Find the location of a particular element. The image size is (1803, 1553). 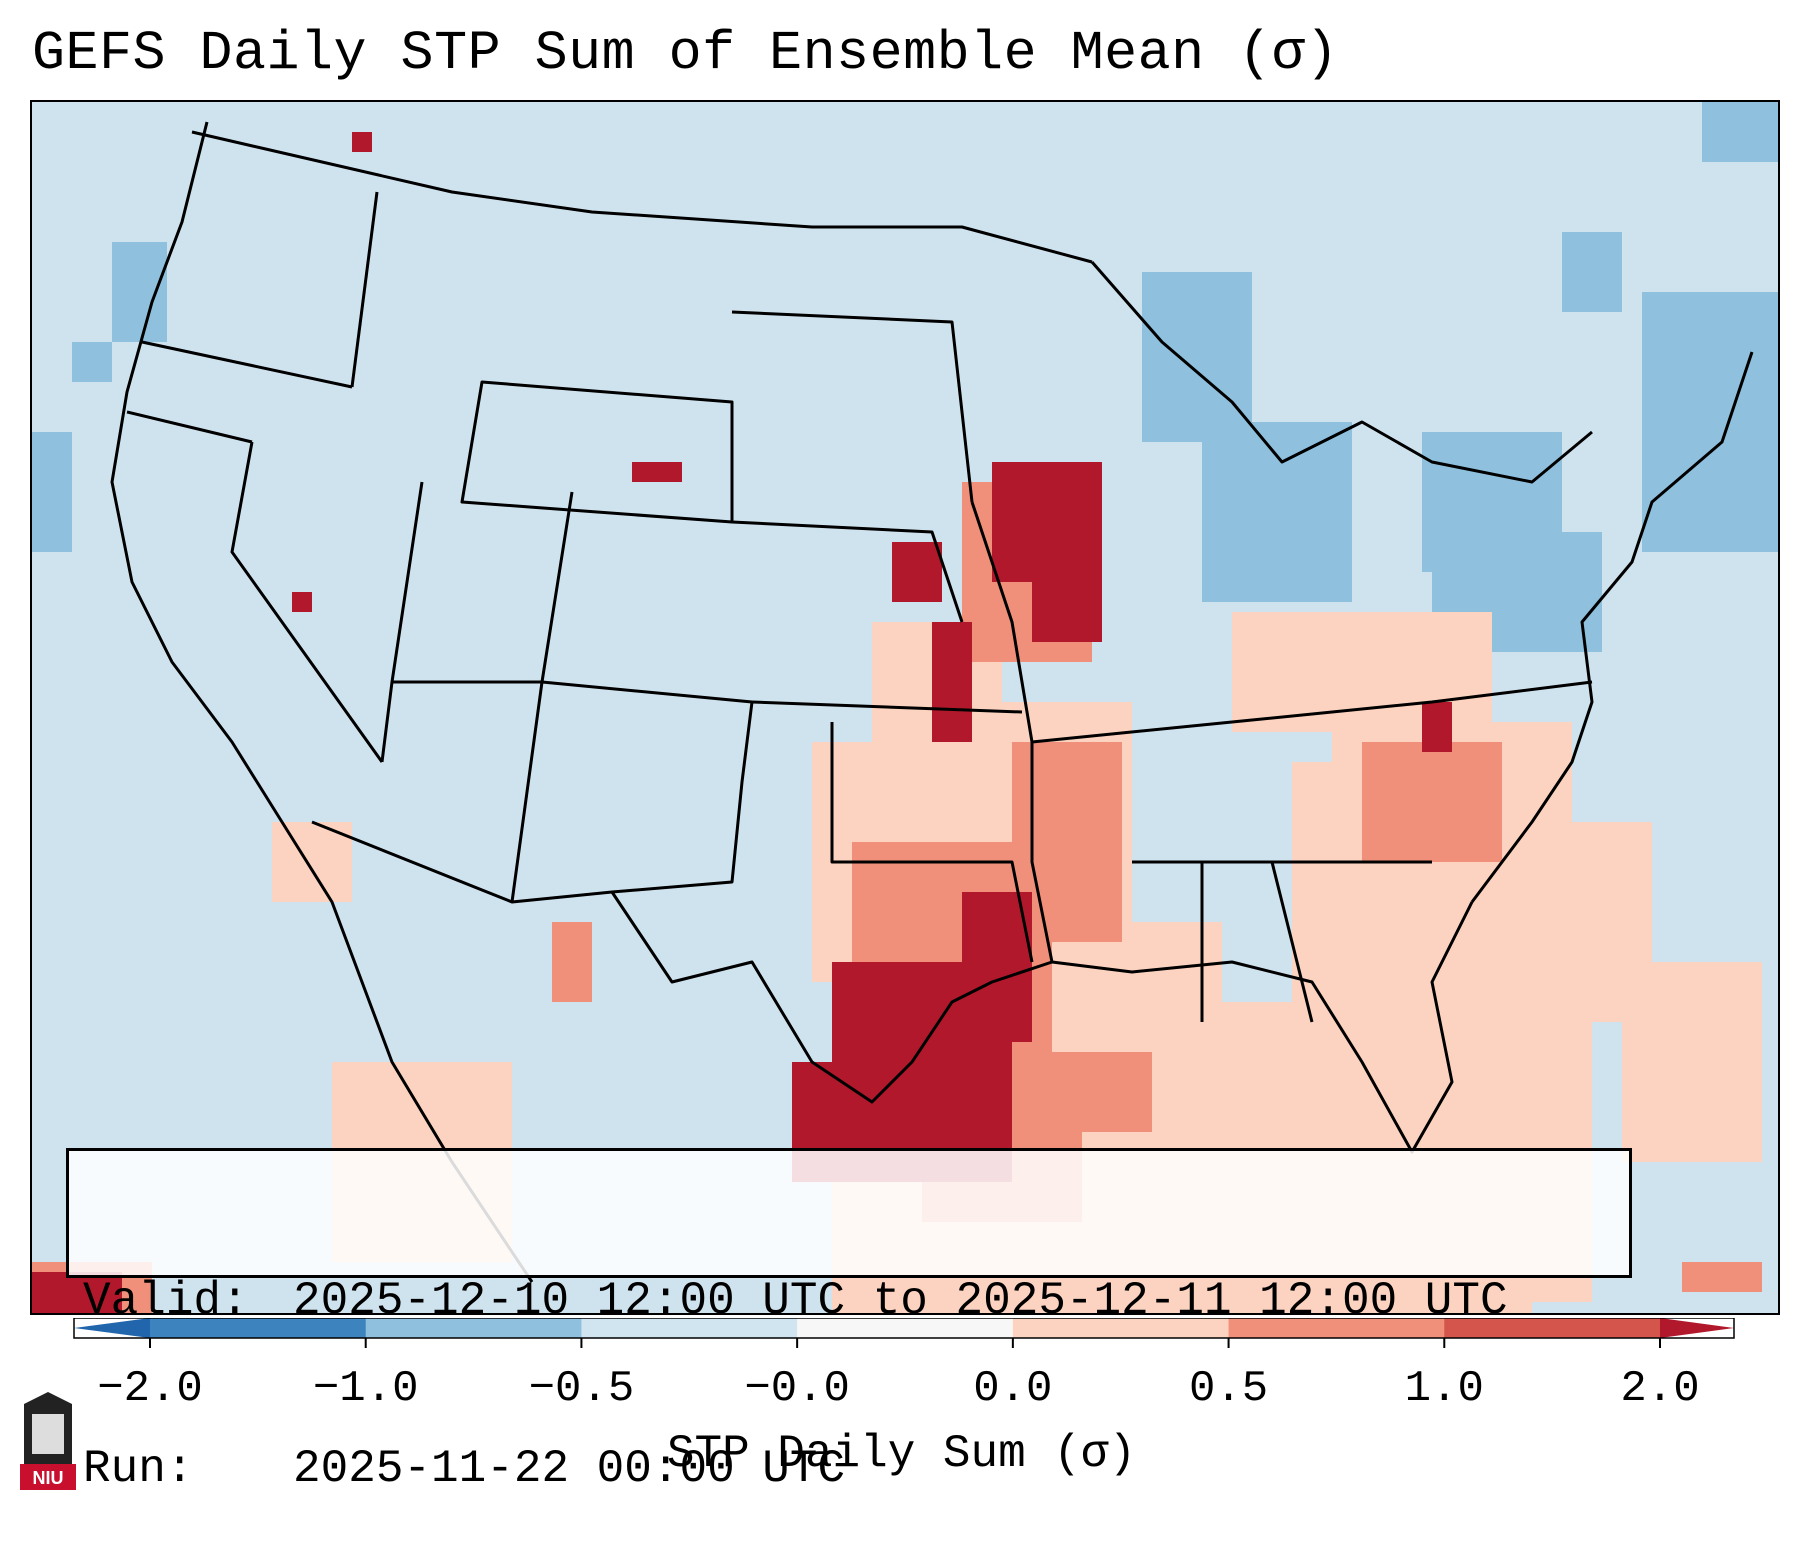

light-pos-tennessee is located at coordinates (1362, 672).